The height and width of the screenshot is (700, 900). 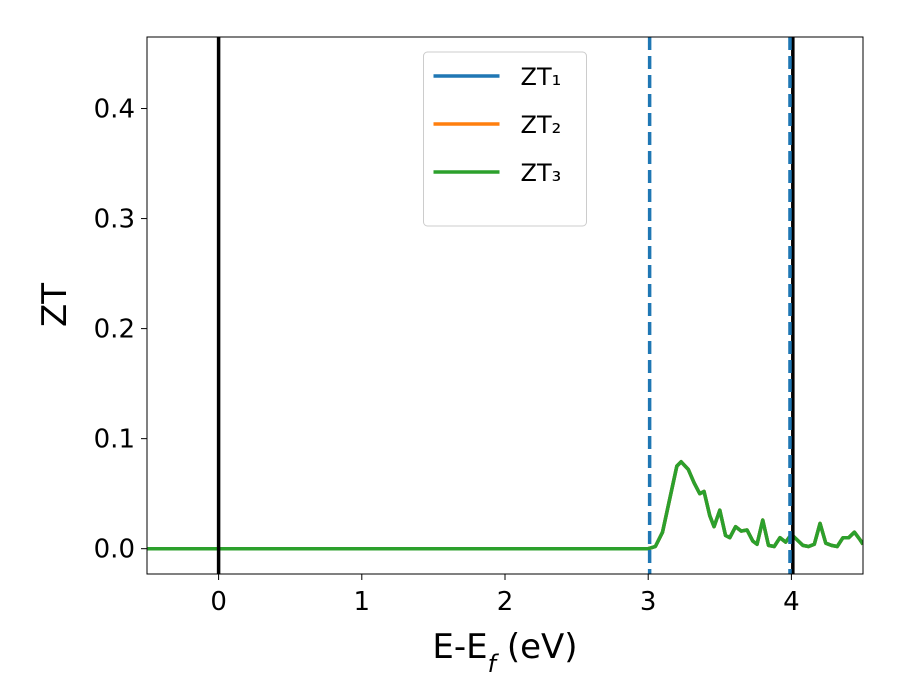 I want to click on y-tick-label: 0.4, so click(x=114, y=110).